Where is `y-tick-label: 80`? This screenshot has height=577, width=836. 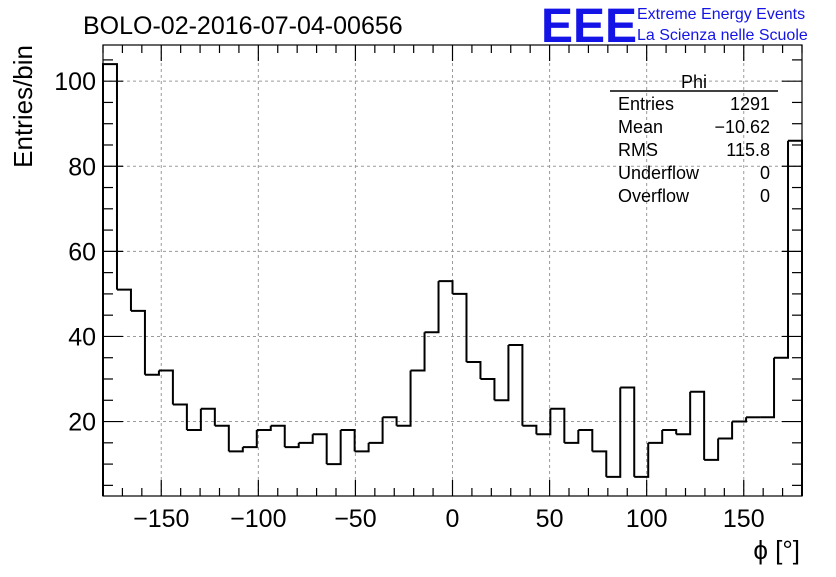
y-tick-label: 80 is located at coordinates (82, 167).